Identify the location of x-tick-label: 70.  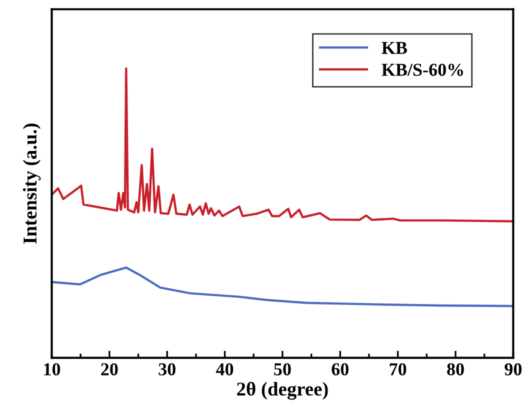
(398, 369).